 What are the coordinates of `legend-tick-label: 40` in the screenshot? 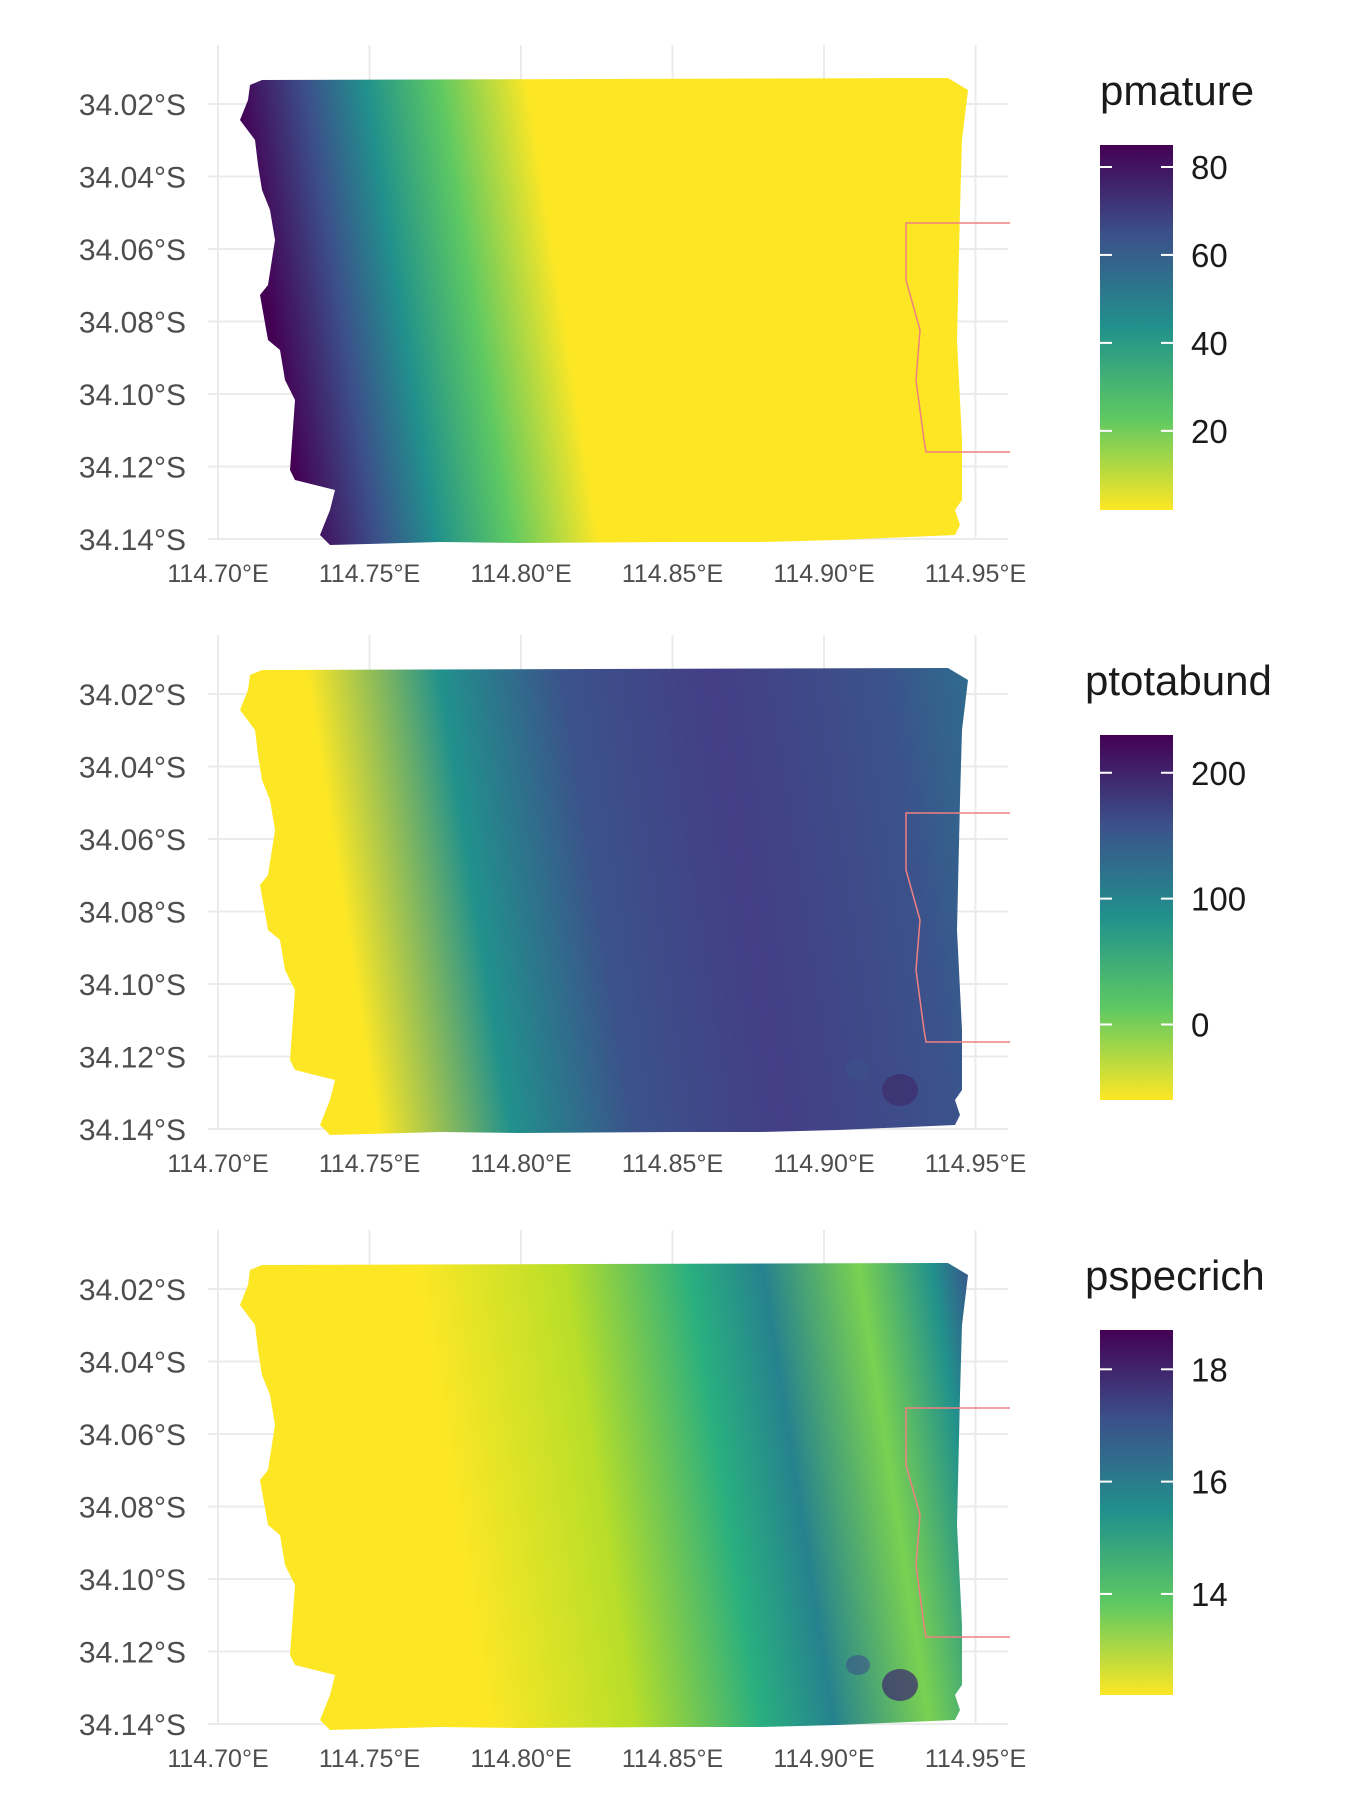 It's located at (1209, 343).